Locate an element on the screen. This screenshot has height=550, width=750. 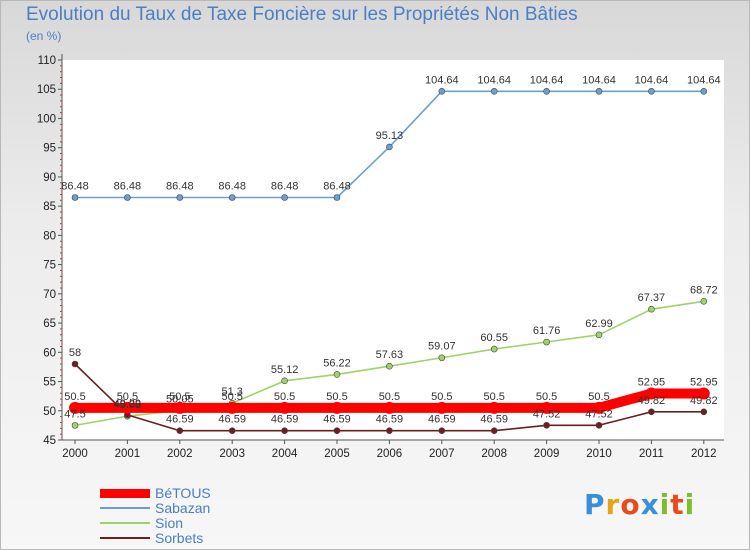
legend-item-sion: Sion is located at coordinates (250, 523).